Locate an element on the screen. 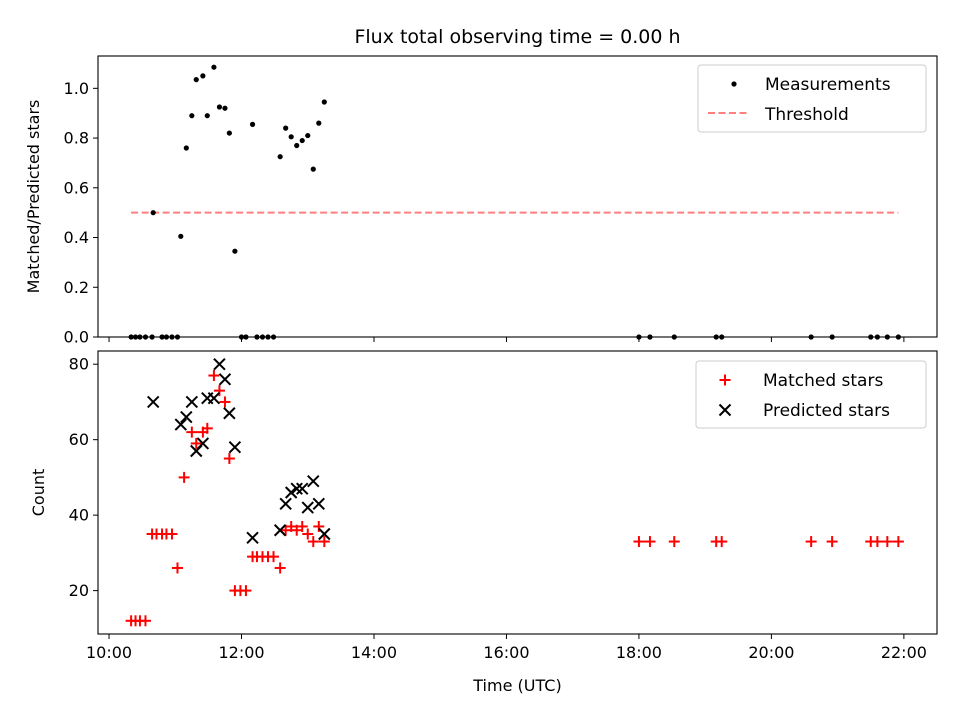  x-tick: 18:00 is located at coordinates (639, 648).